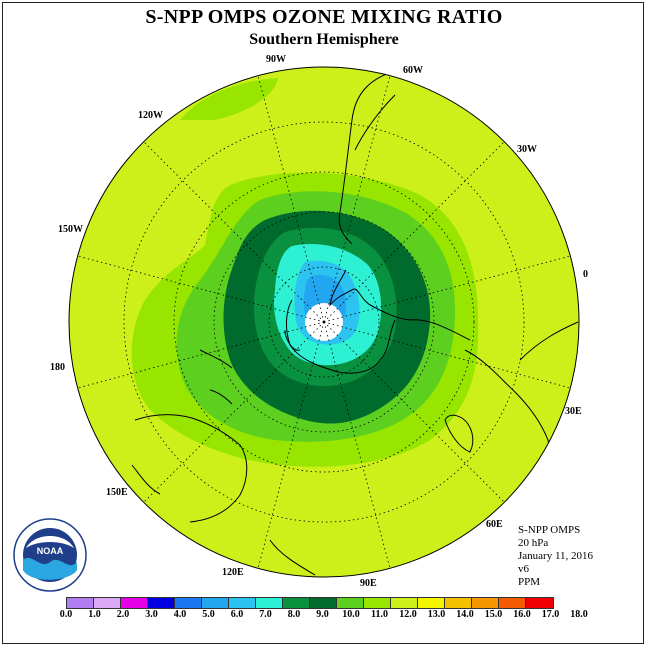 The width and height of the screenshot is (648, 648). Describe the element at coordinates (549, 530) in the screenshot. I see `instrument-label: S-NPP OMPS` at that location.